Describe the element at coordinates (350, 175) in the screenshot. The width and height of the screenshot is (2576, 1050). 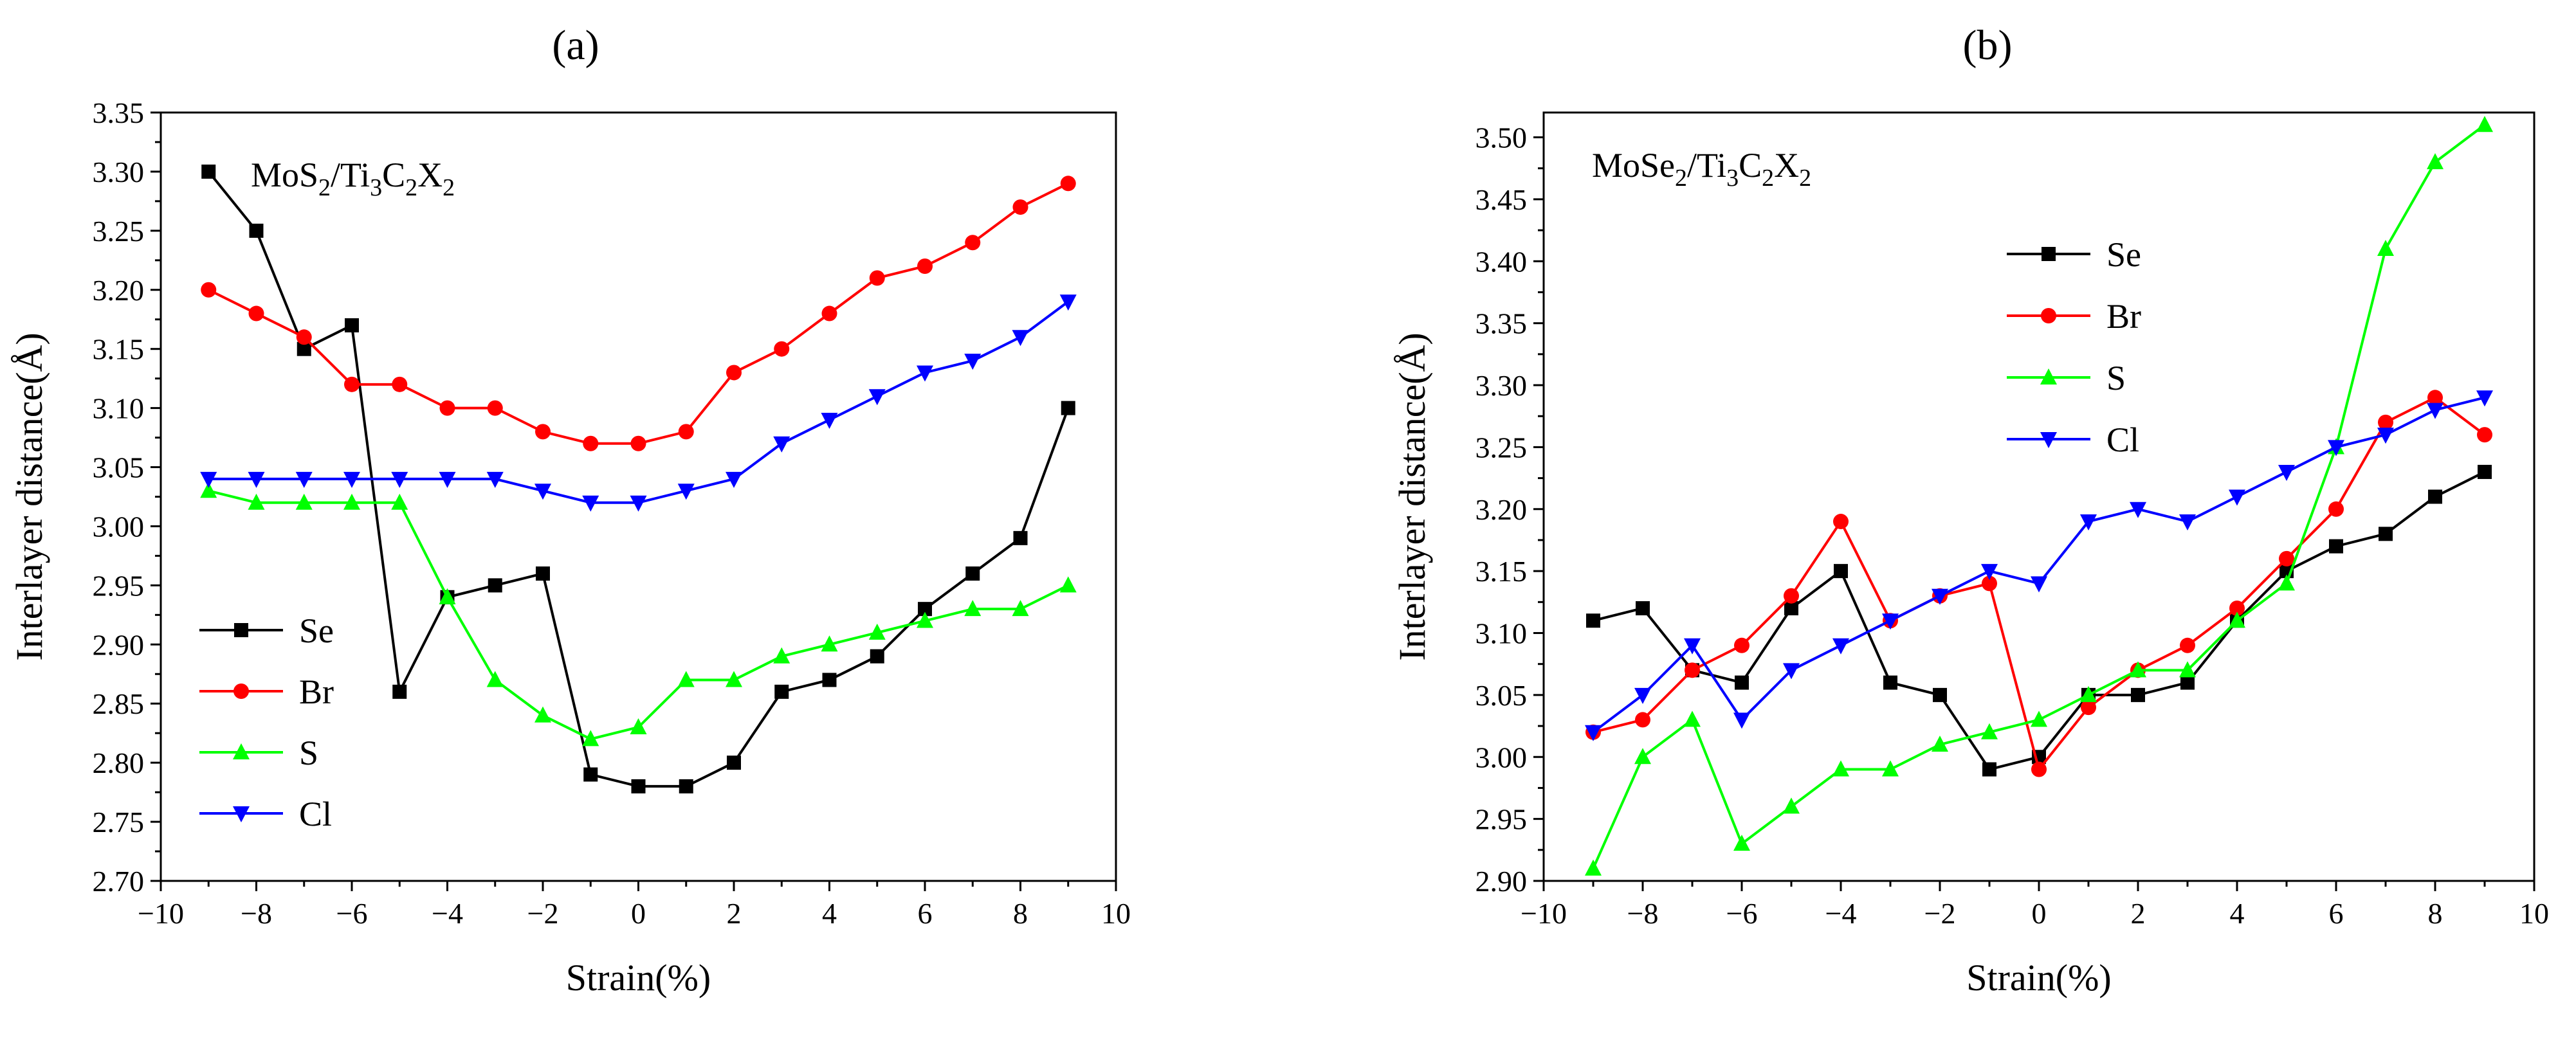
I see `composition-text: /Ti` at that location.